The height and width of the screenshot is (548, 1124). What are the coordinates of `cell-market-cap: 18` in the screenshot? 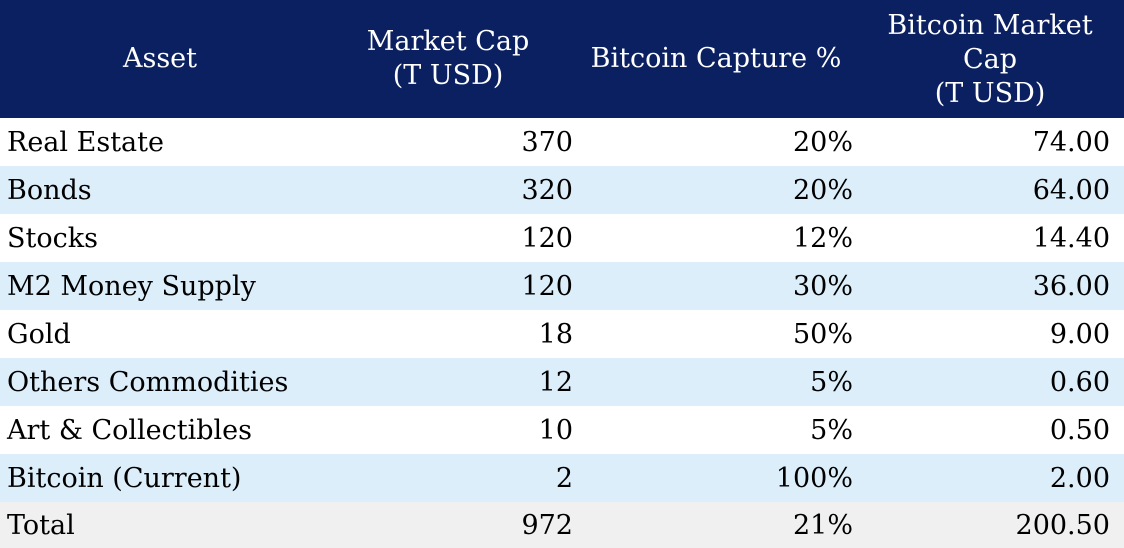 It's located at (555, 334).